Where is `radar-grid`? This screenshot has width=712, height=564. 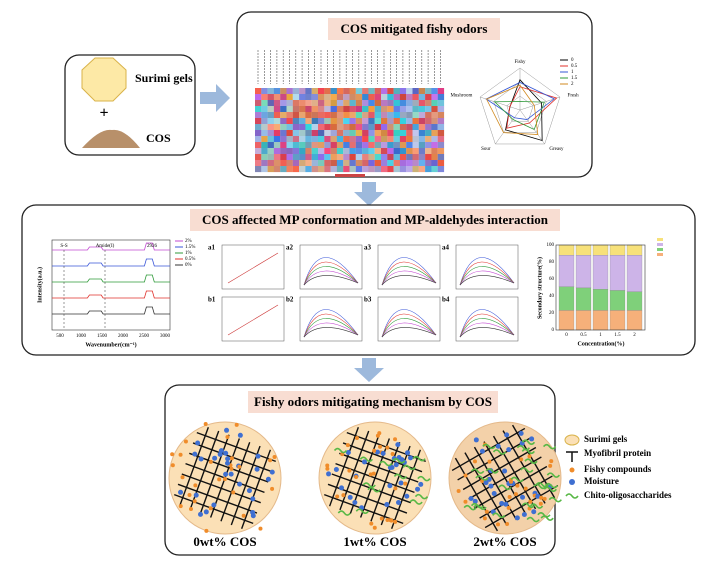 radar-grid is located at coordinates (520, 108).